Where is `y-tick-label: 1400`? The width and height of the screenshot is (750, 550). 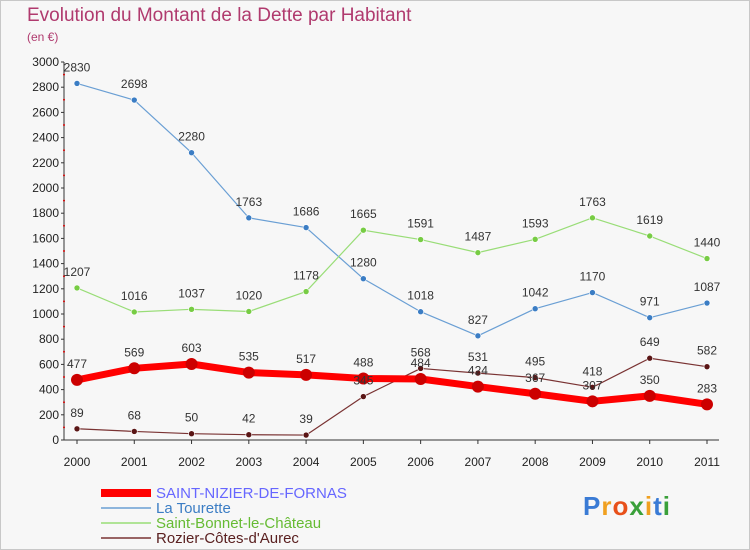
y-tick-label: 1400 is located at coordinates (45, 264).